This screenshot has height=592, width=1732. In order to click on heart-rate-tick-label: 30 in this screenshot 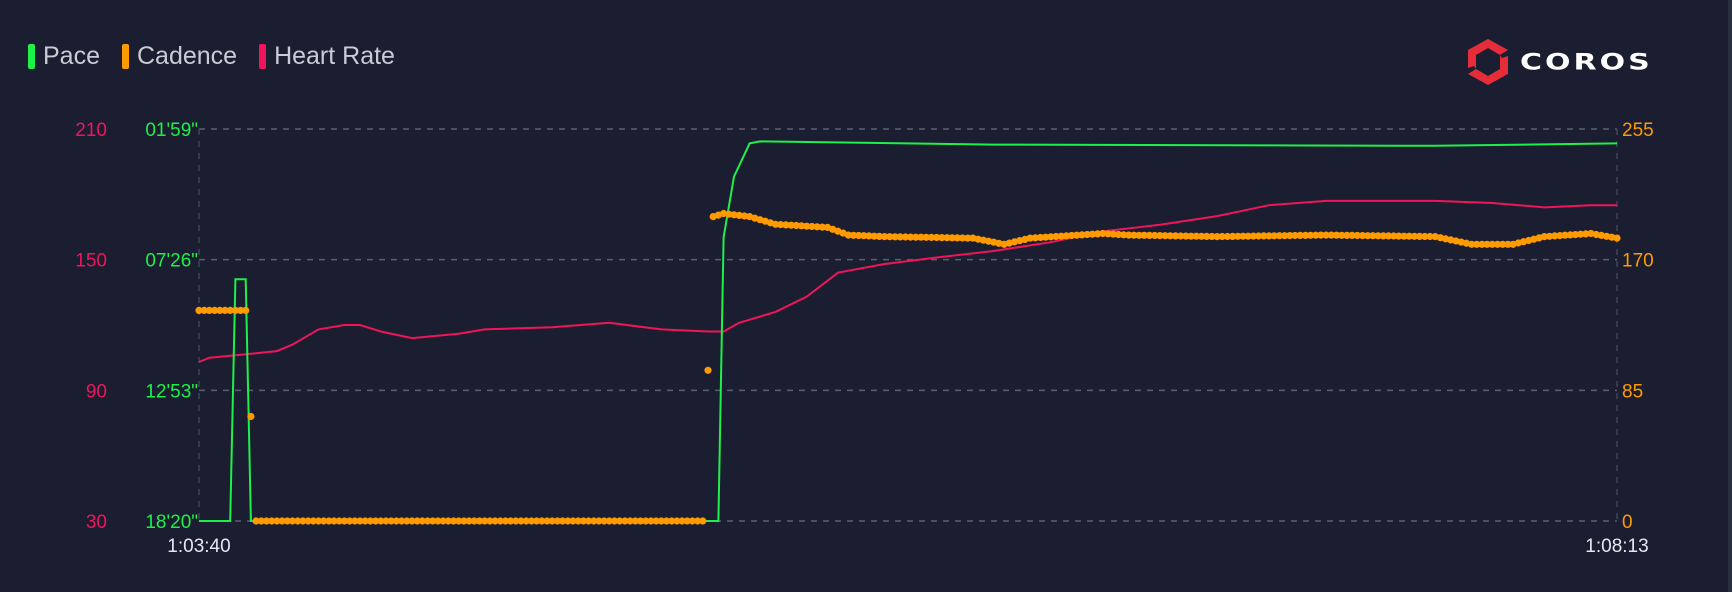, I will do `click(96, 522)`.